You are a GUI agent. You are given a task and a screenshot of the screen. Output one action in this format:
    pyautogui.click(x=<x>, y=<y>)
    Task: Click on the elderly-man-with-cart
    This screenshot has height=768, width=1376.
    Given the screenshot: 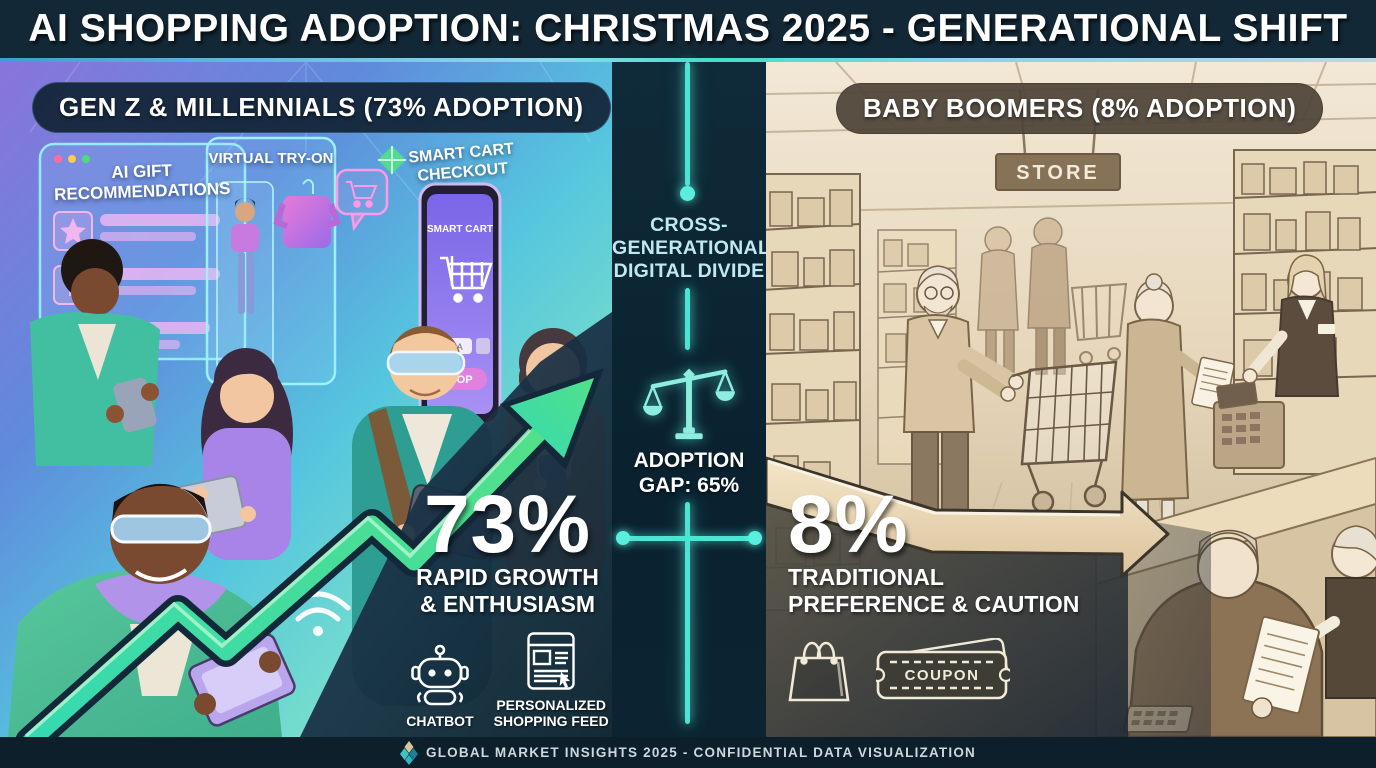 What is the action you would take?
    pyautogui.click(x=1010, y=405)
    